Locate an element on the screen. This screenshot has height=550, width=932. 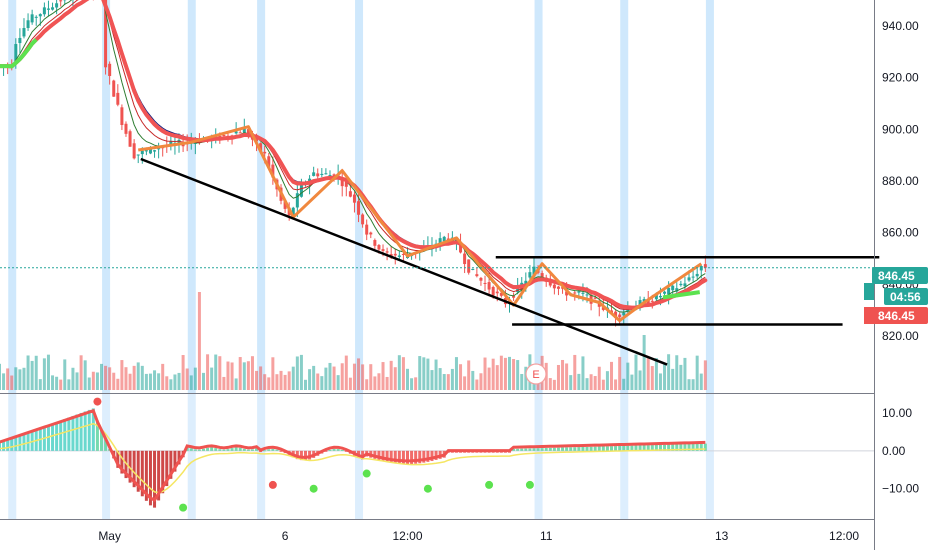
cross-dot is located at coordinates (489, 484).